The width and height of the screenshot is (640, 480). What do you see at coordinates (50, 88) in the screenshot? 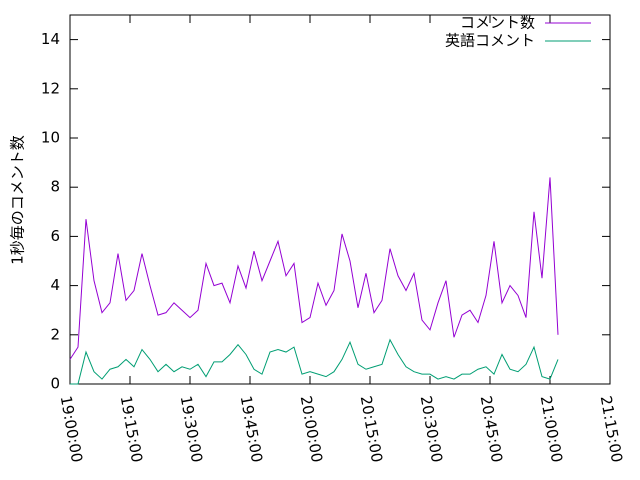
I see `y-tick-label: 12` at bounding box center [50, 88].